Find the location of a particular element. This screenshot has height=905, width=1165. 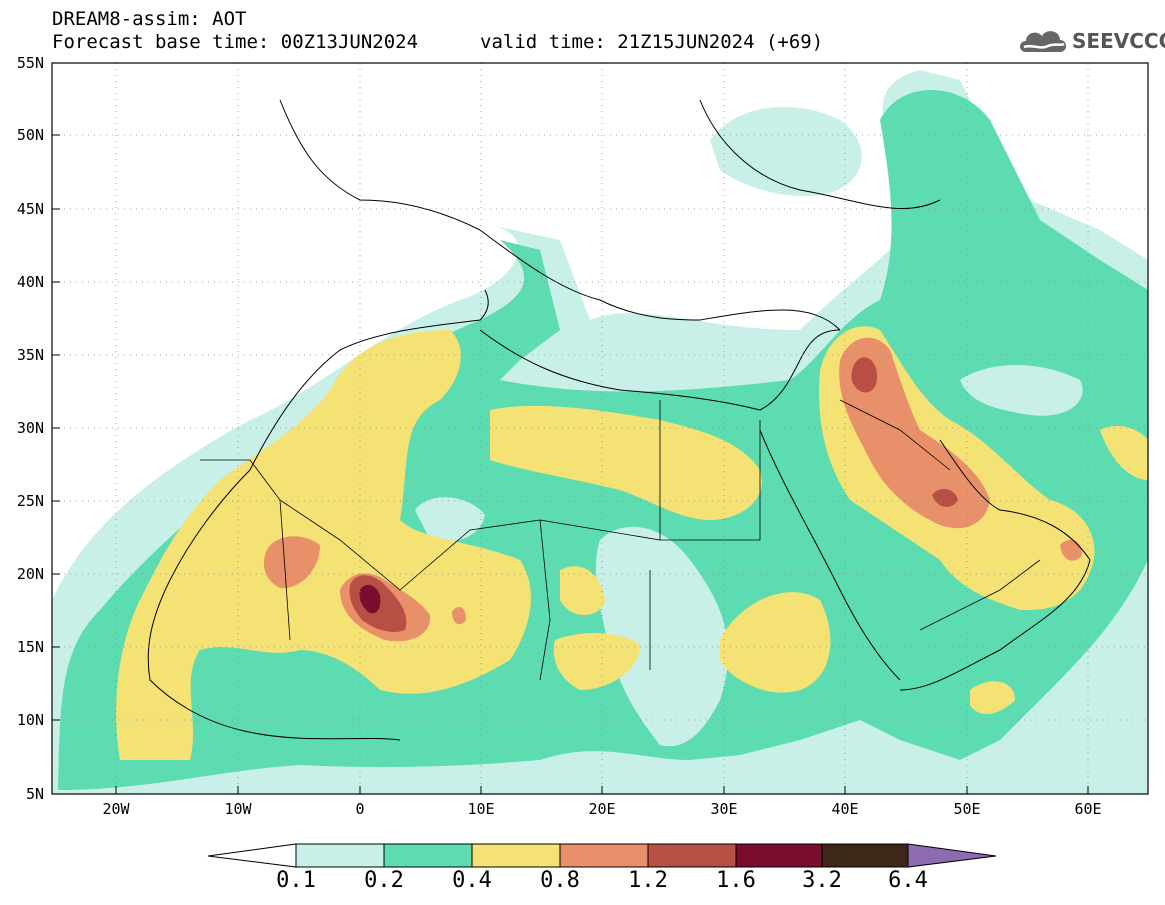

aot-level-08-niger2 is located at coordinates (459, 615).